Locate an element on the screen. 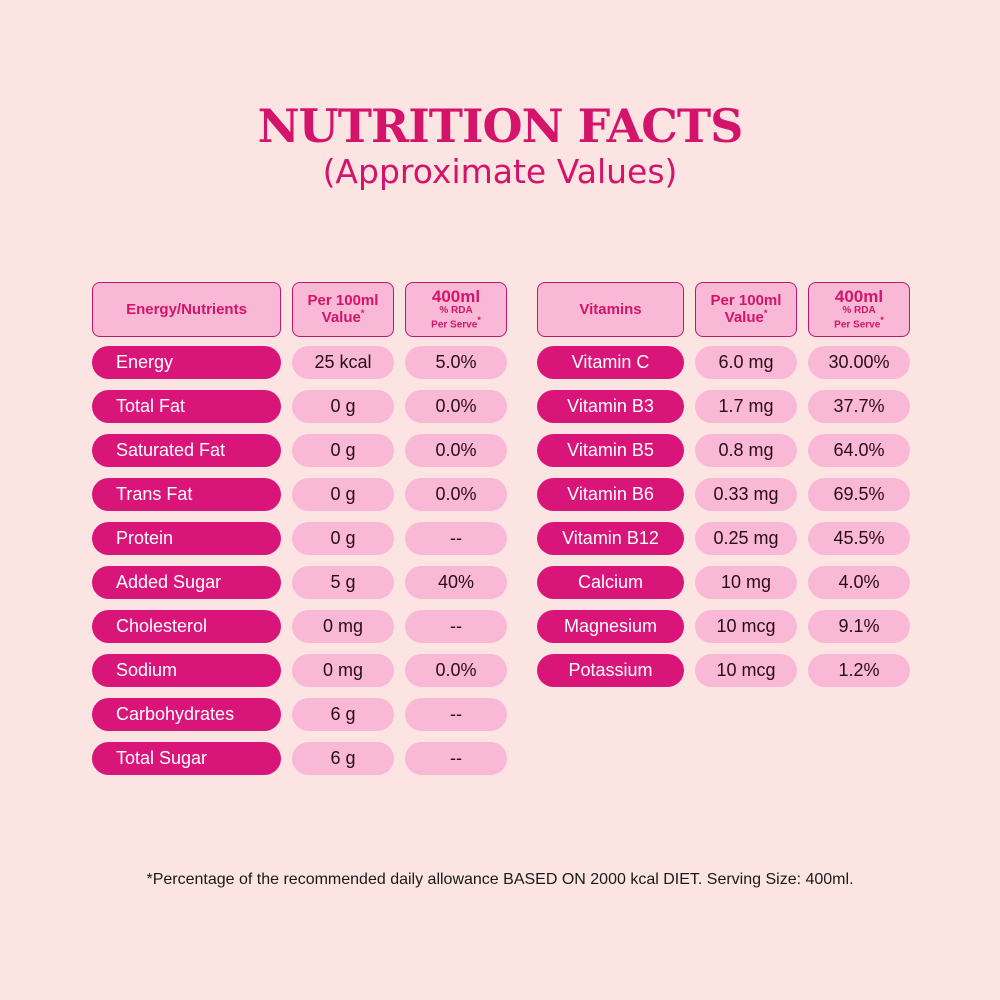 Image resolution: width=1000 pixels, height=1000 pixels. nutrient-row: Sodium 0 mg 0.0% is located at coordinates (305, 670).